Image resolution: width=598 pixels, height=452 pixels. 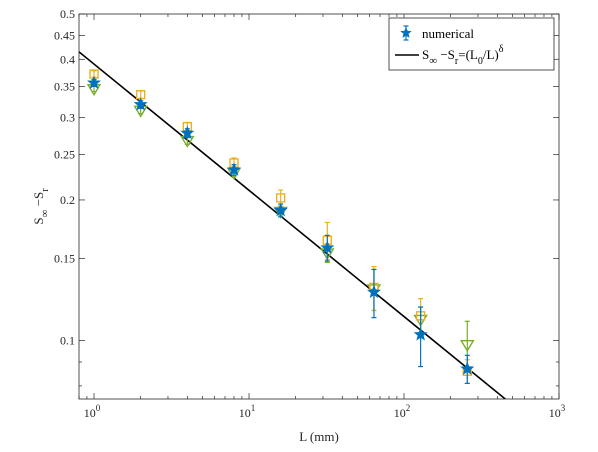 What do you see at coordinates (425, 54) in the screenshot?
I see `legend-fit-part: S` at bounding box center [425, 54].